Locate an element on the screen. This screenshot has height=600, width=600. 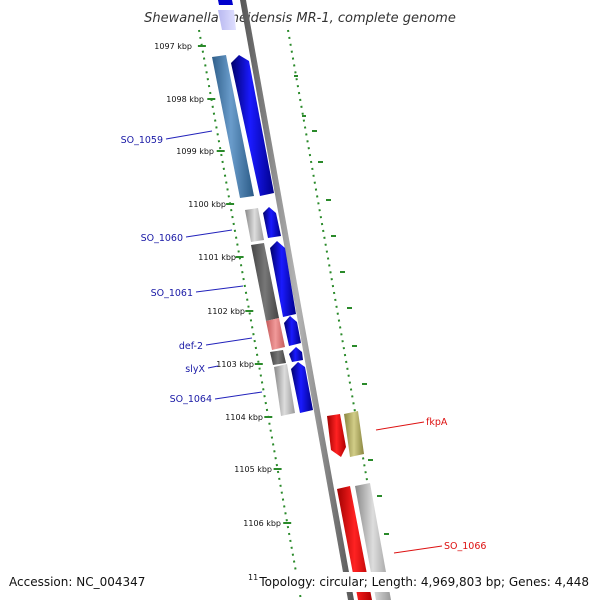
accession-text: Accession: NC_004347 is located at coordinates (77, 582).